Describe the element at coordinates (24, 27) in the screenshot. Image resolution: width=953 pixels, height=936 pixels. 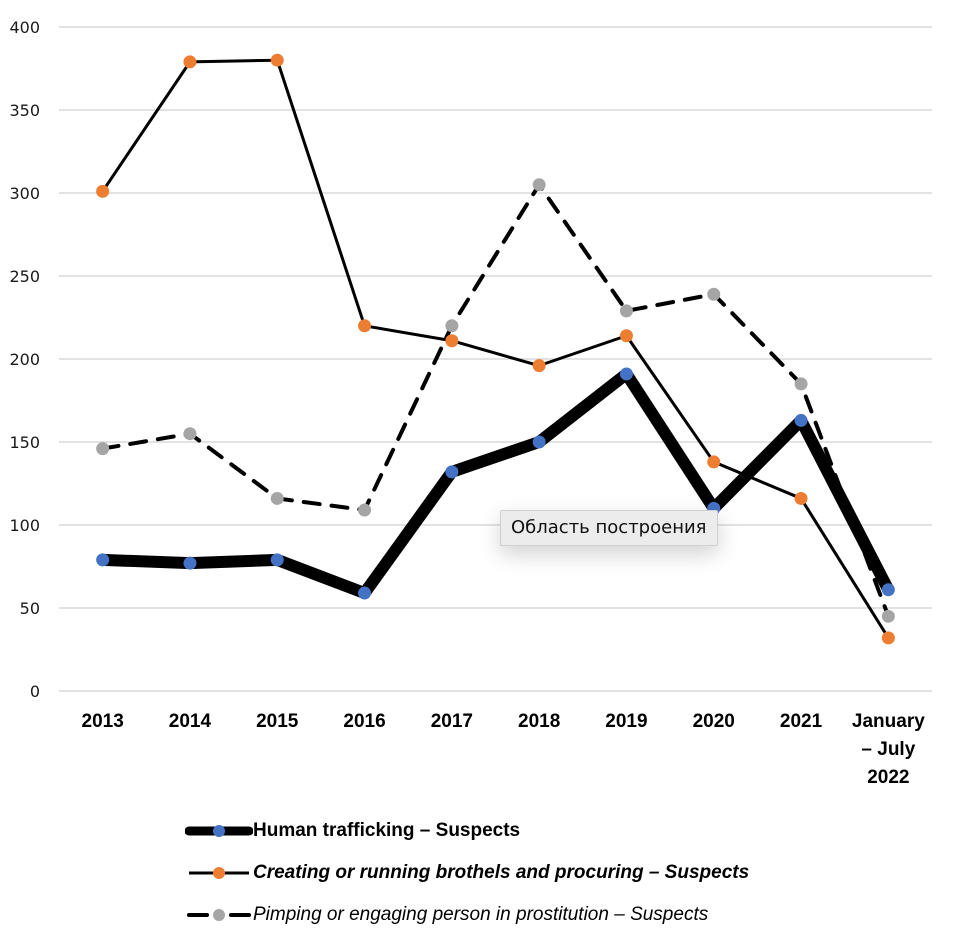
I see `y-tick-label: 400` at that location.